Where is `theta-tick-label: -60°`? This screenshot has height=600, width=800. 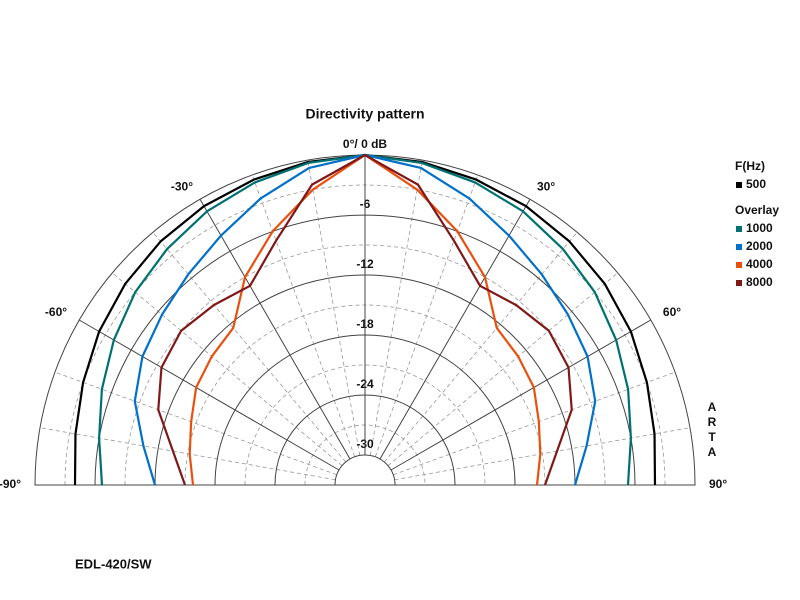
theta-tick-label: -60° is located at coordinates (56, 312).